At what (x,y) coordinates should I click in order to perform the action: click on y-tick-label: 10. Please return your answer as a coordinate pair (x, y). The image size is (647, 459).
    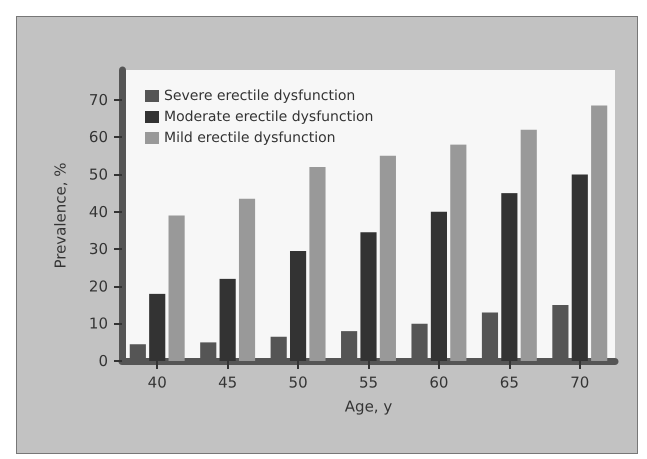
    Looking at the image, I should click on (98, 323).